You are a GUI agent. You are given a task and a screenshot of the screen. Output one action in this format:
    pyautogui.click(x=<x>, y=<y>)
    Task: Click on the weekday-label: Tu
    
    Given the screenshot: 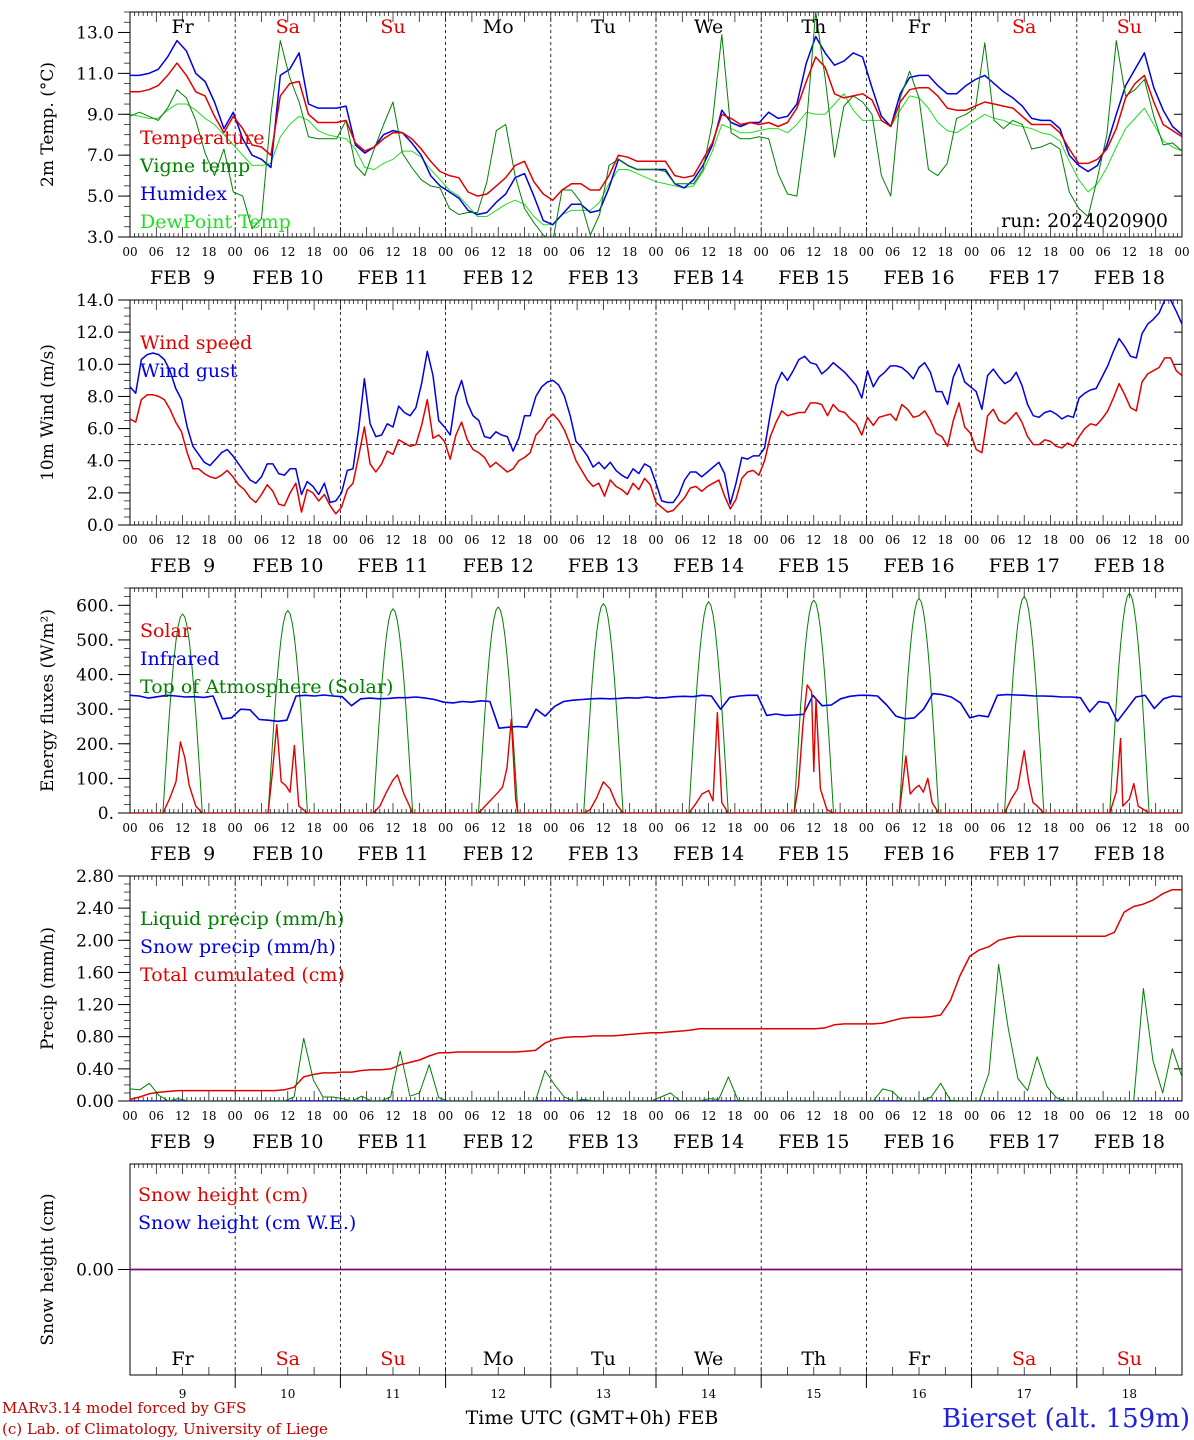 What is the action you would take?
    pyautogui.click(x=603, y=27)
    